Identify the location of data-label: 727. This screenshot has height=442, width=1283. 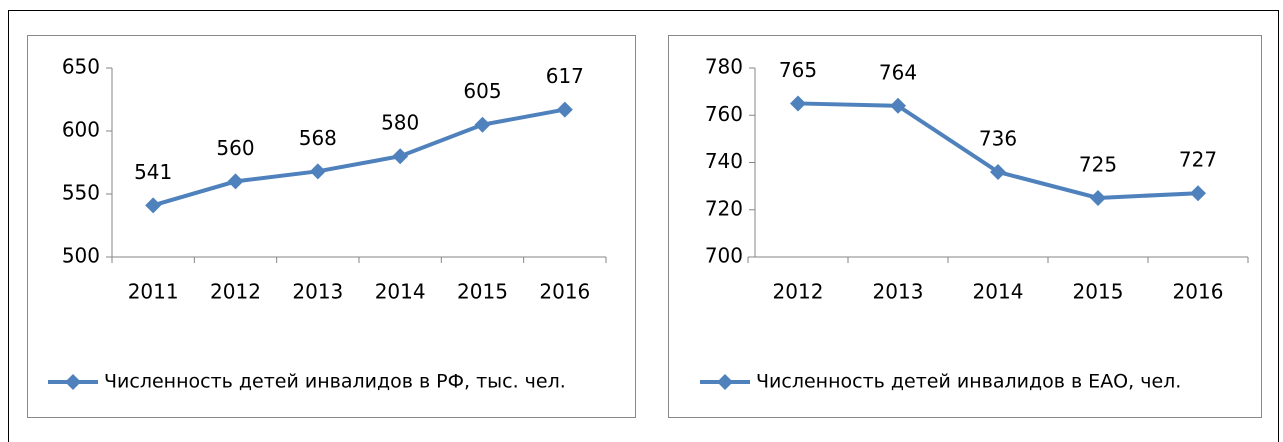
(1198, 160).